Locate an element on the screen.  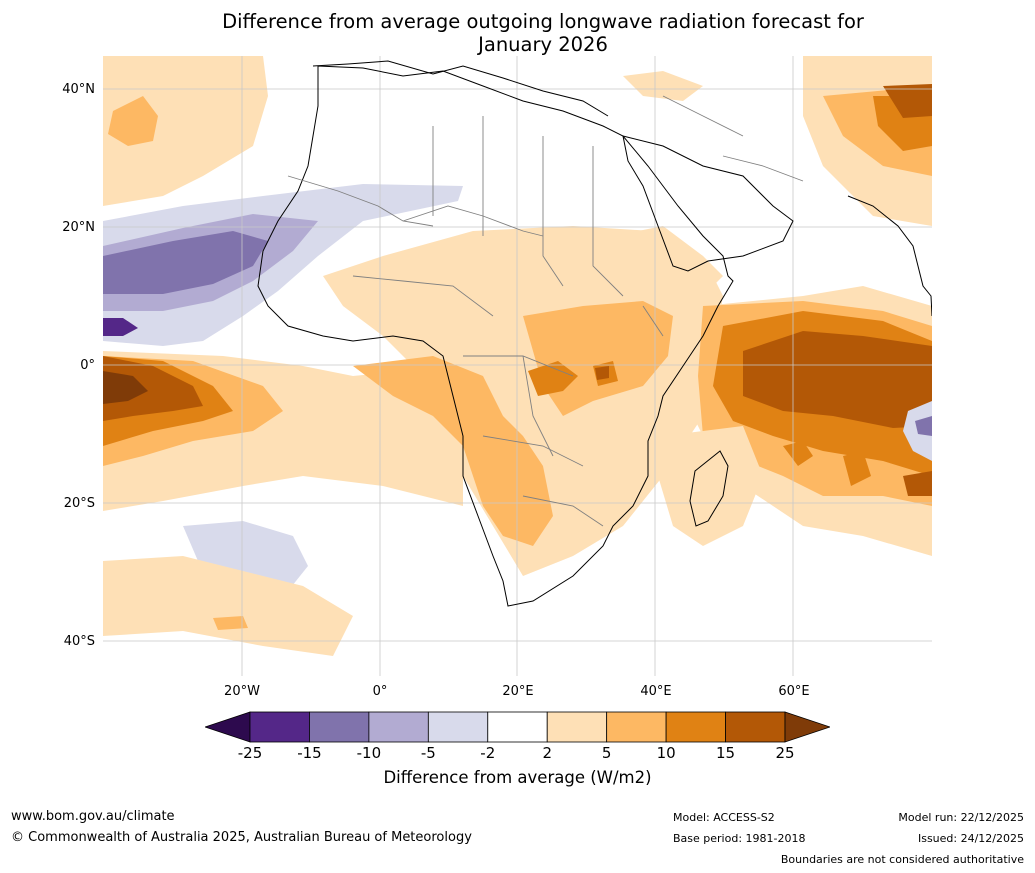
colorbar-tick-label: 15 is located at coordinates (726, 753).